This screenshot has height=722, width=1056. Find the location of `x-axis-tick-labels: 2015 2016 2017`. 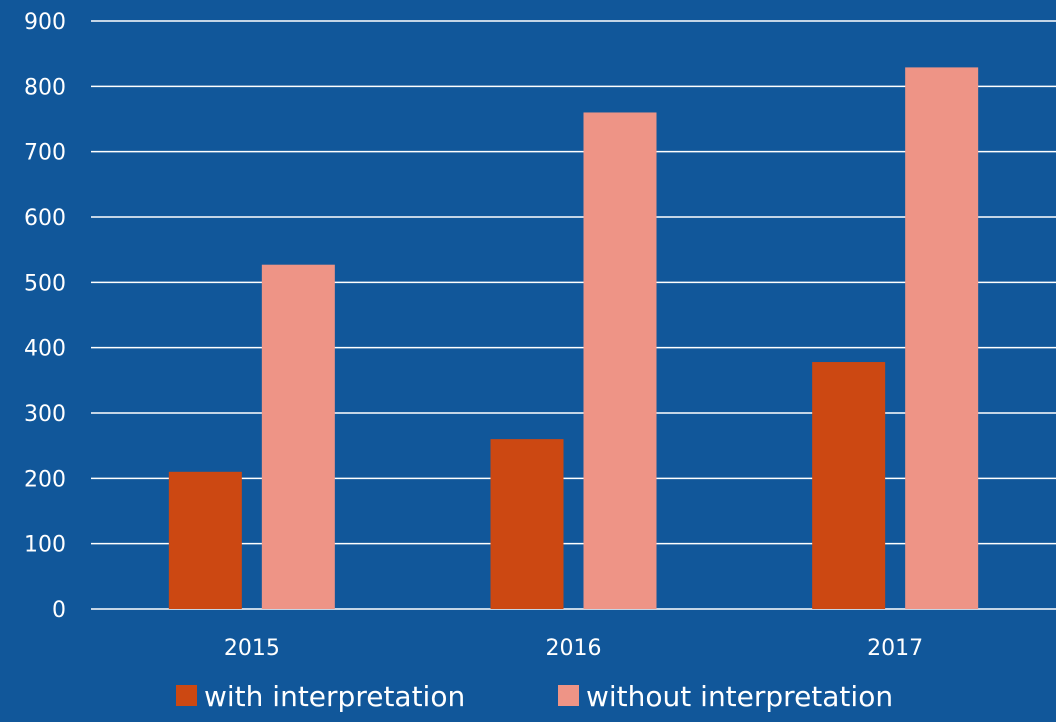

x-axis-tick-labels: 2015 2016 2017 is located at coordinates (573, 648).